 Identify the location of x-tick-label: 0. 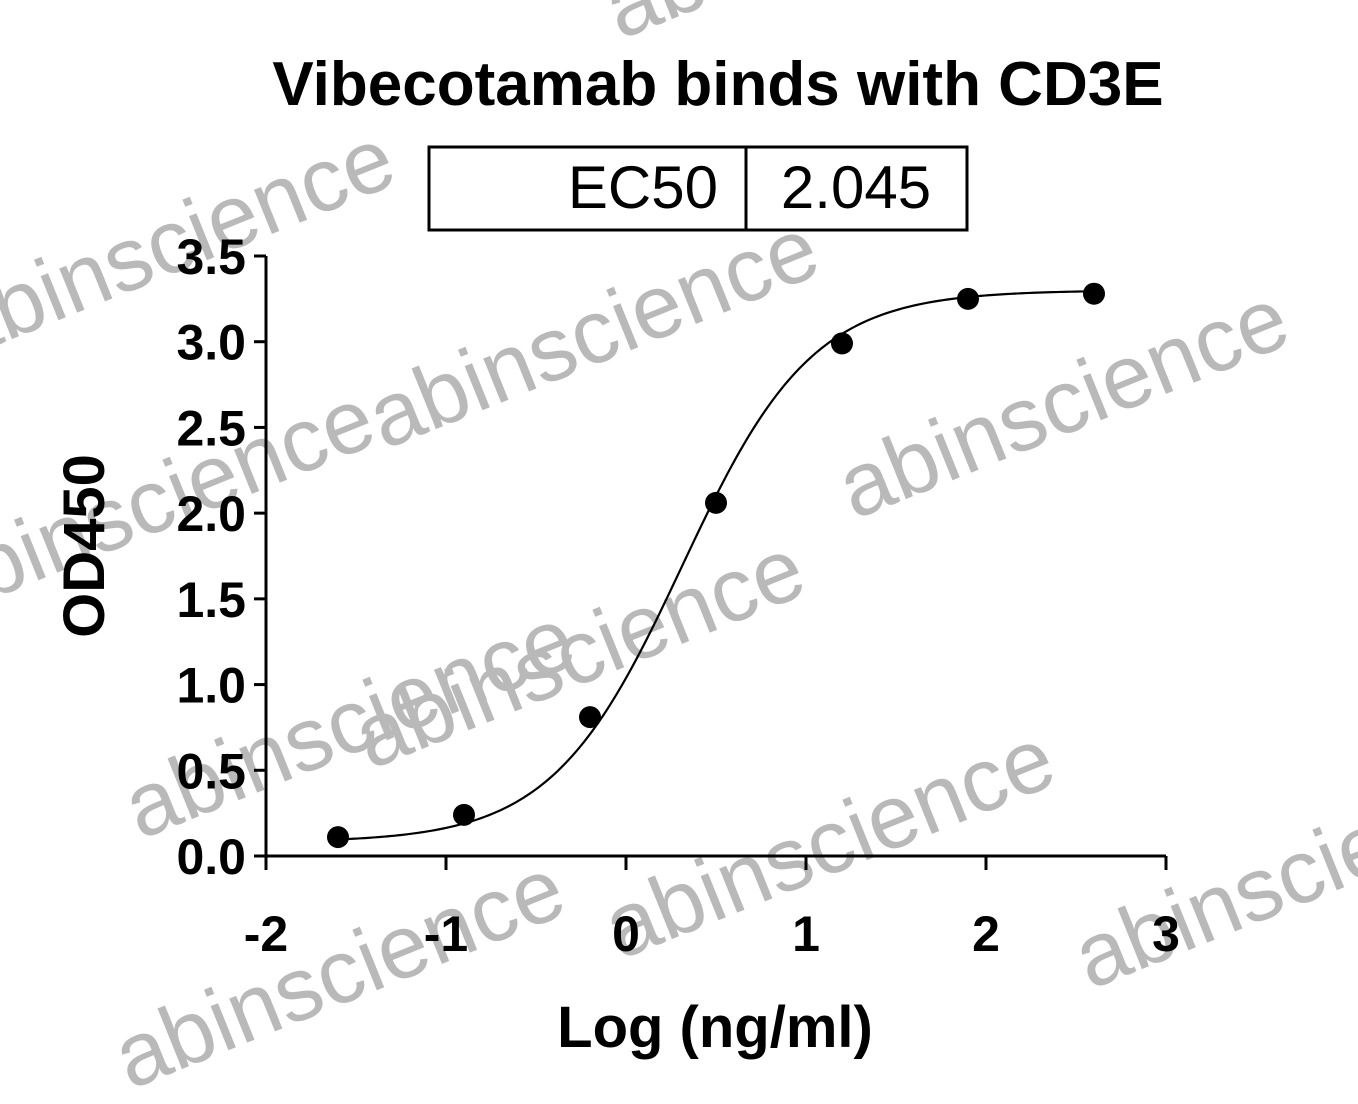
(626, 934).